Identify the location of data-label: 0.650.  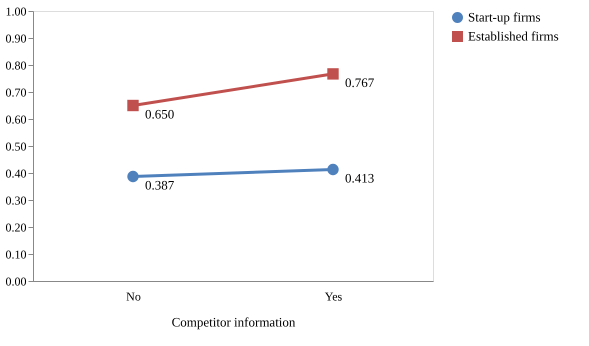
(159, 114).